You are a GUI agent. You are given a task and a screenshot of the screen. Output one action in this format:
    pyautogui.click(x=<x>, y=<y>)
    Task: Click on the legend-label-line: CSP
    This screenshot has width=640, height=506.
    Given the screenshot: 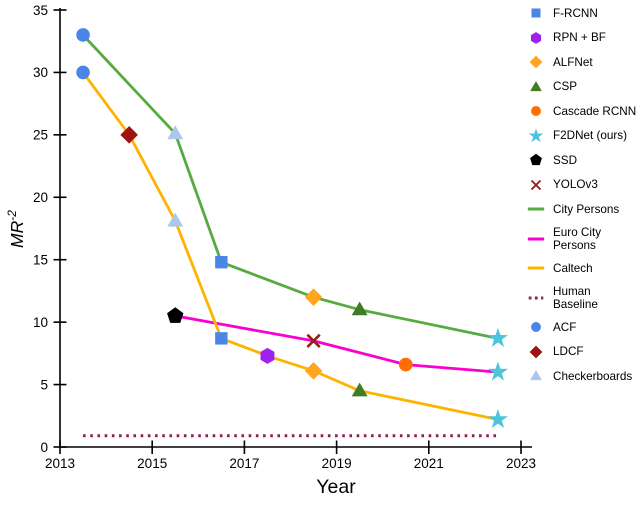 What is the action you would take?
    pyautogui.click(x=565, y=86)
    